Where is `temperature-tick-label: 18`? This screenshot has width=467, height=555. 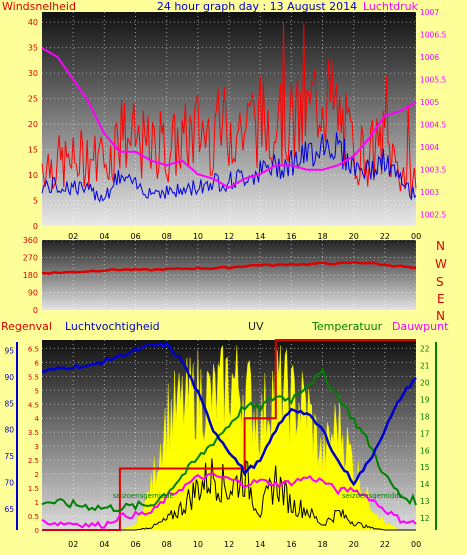
temperature-tick-label: 18 is located at coordinates (425, 416).